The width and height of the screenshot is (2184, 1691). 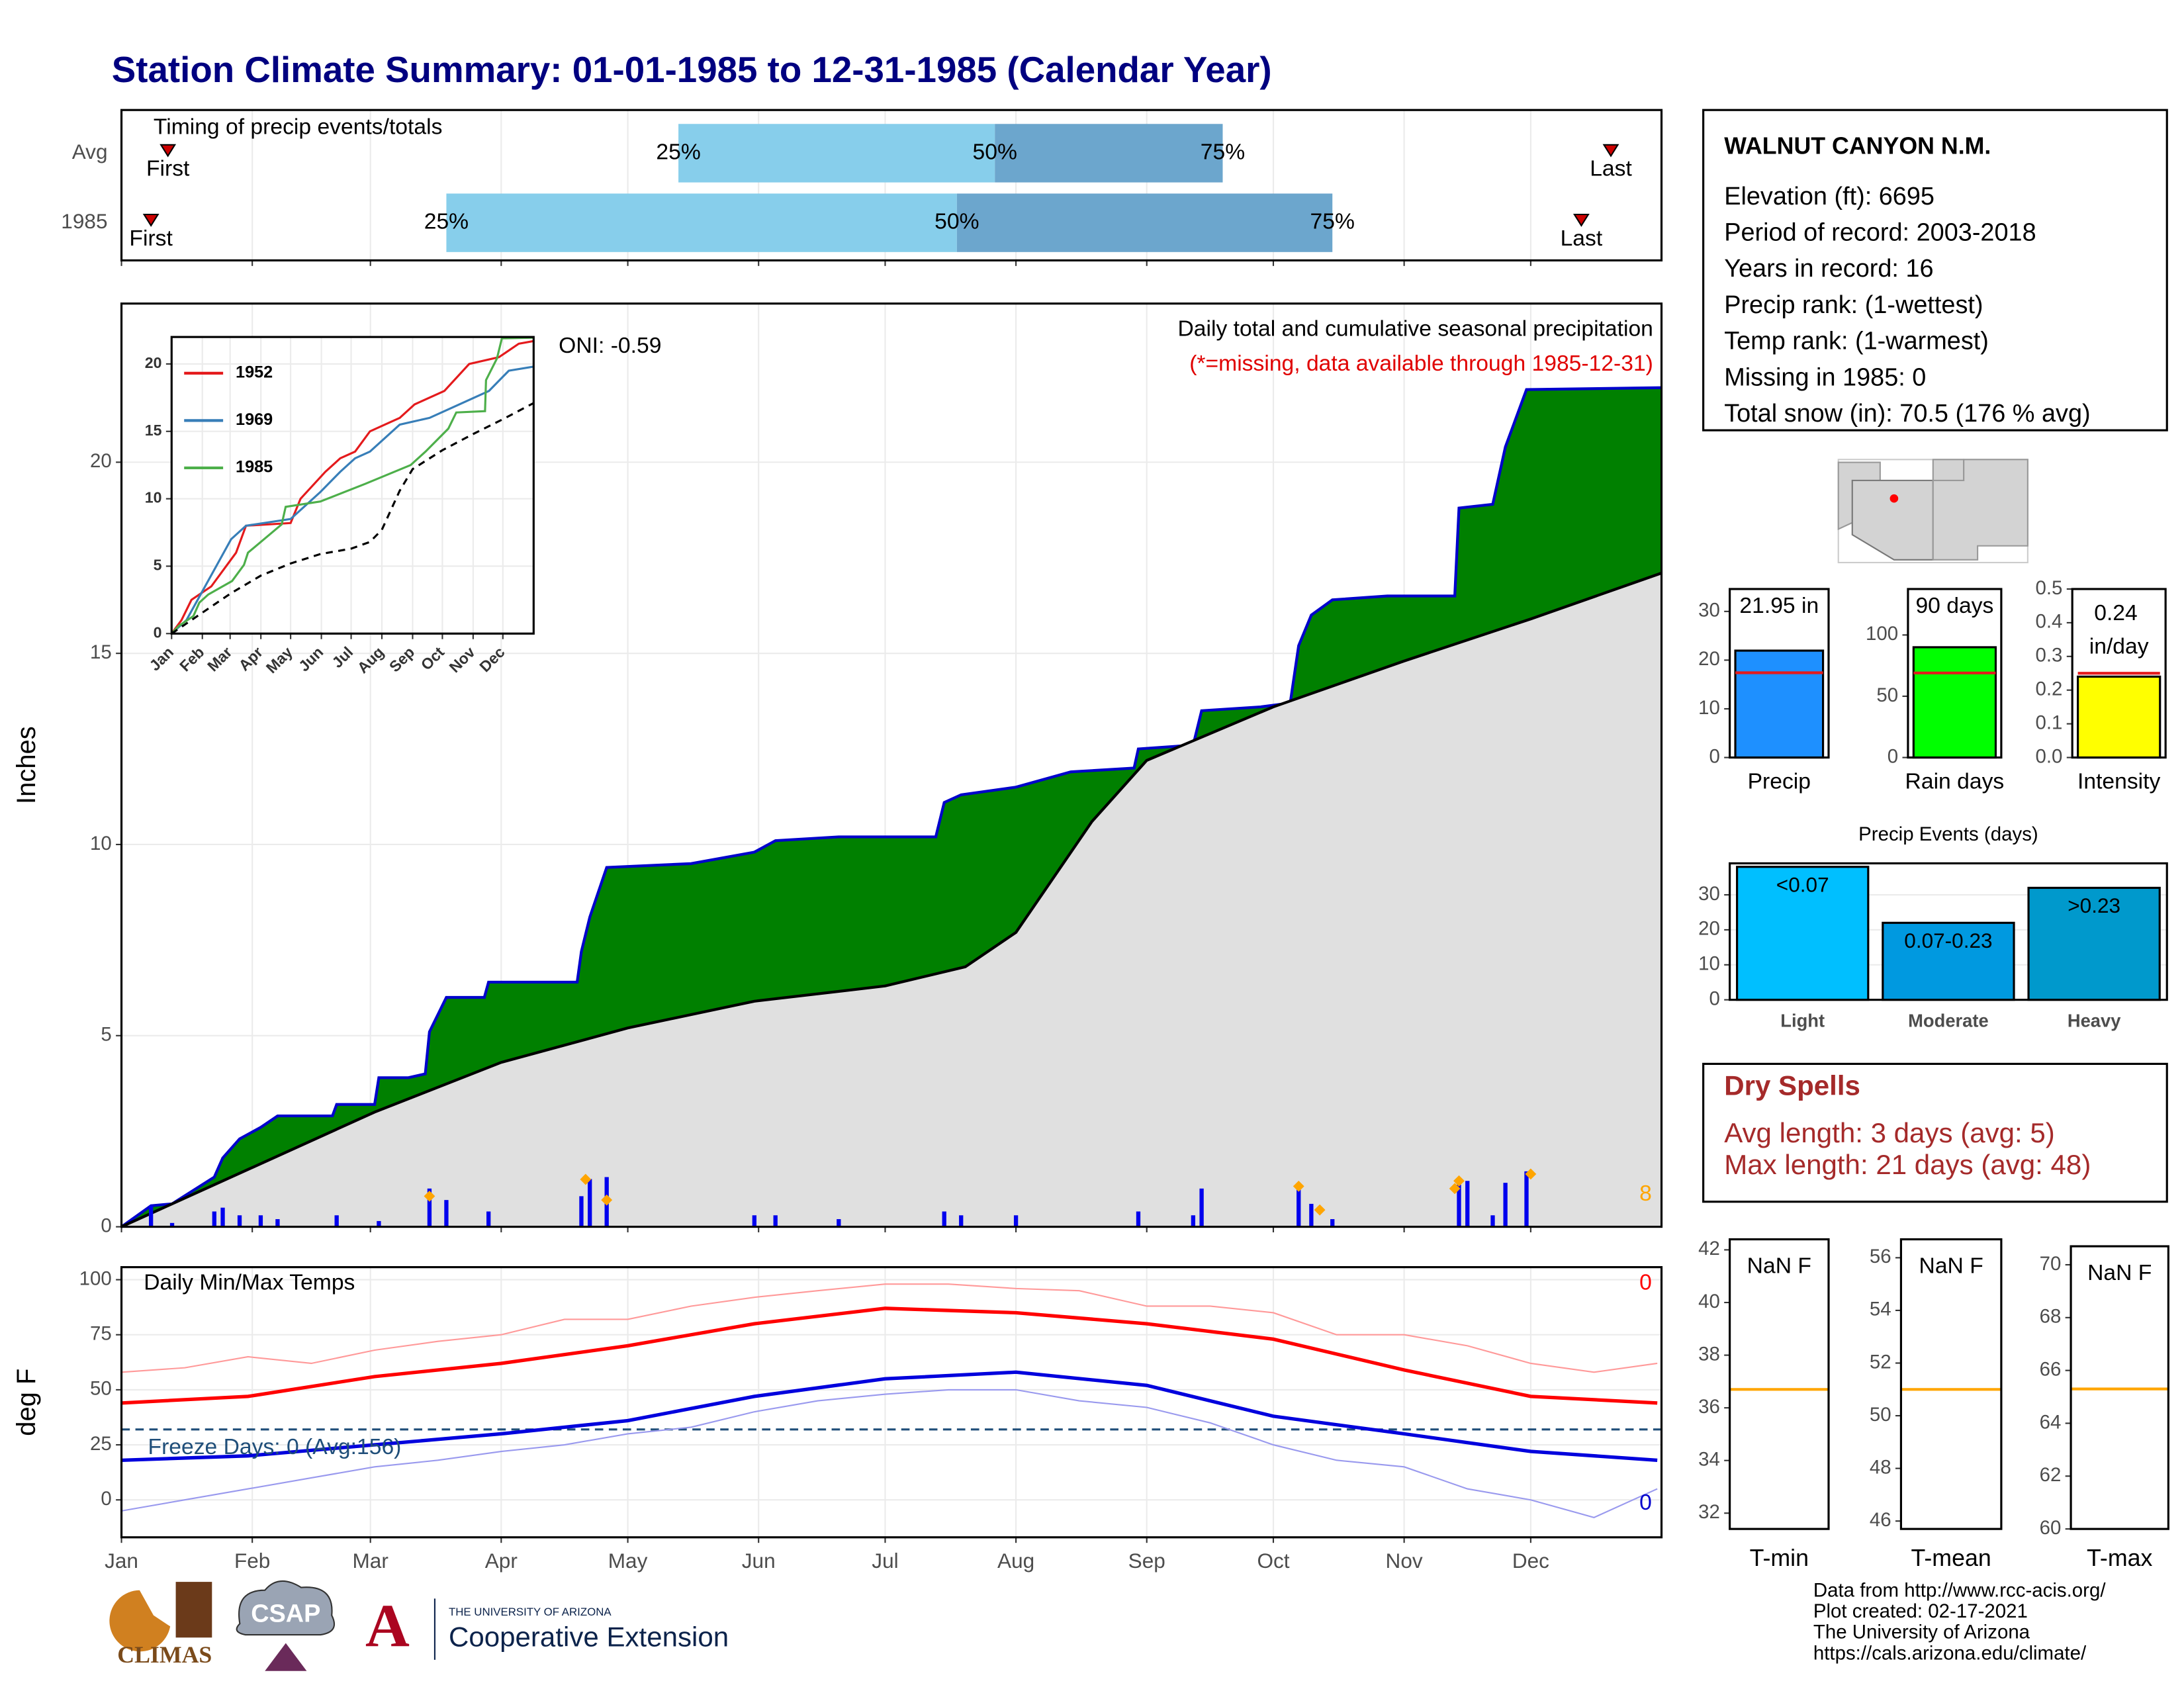 I want to click on chart-title: Precip Events (days), so click(x=1948, y=834).